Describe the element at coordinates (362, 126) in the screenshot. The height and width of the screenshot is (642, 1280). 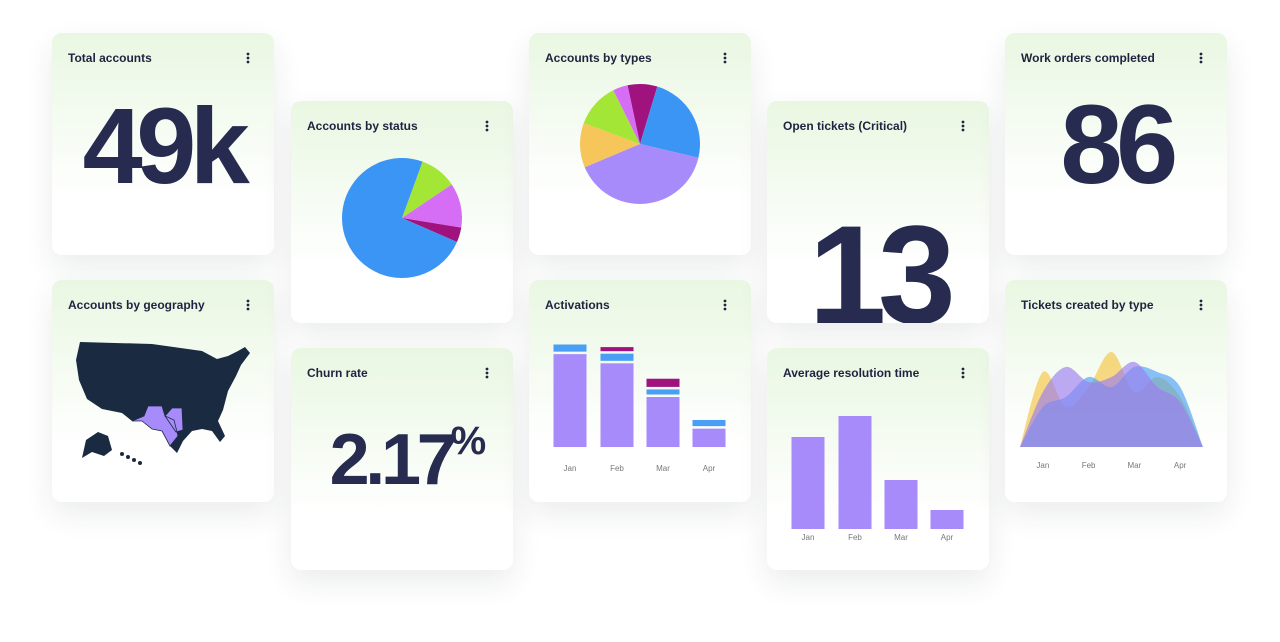
I see `card-title: Accounts by status` at that location.